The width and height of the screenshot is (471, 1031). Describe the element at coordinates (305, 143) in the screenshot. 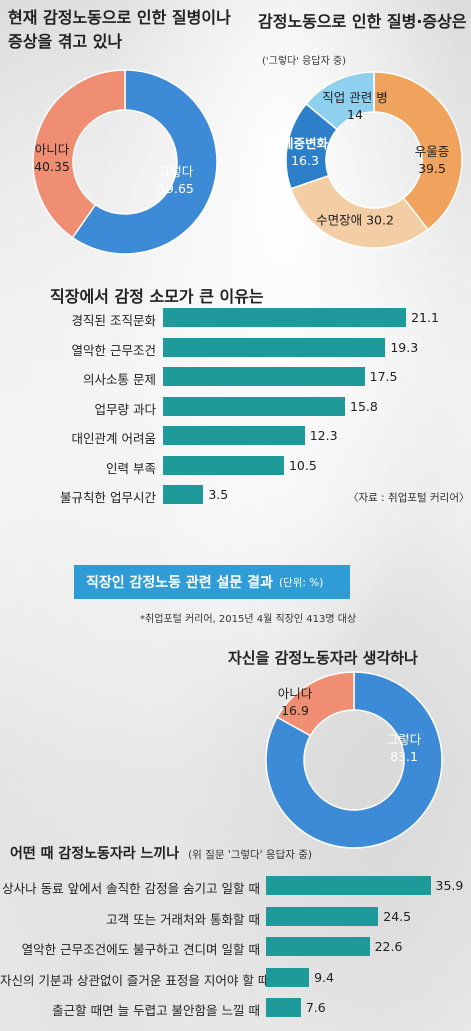

I see `donut2-label-2-name: 체중변화` at that location.